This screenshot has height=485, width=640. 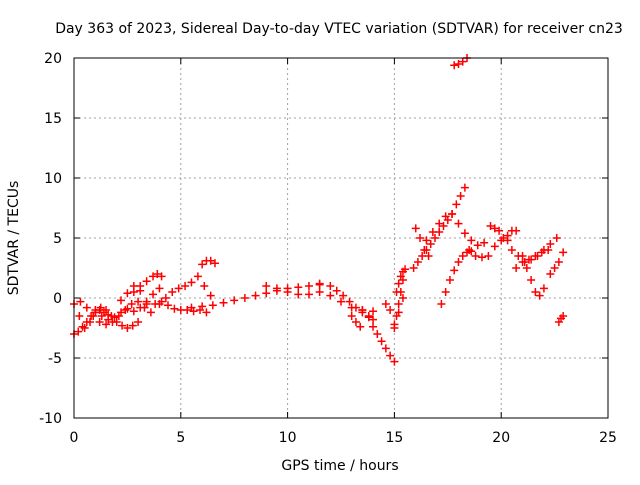 What do you see at coordinates (122, 325) in the screenshot?
I see `data-point-arc-a` at bounding box center [122, 325].